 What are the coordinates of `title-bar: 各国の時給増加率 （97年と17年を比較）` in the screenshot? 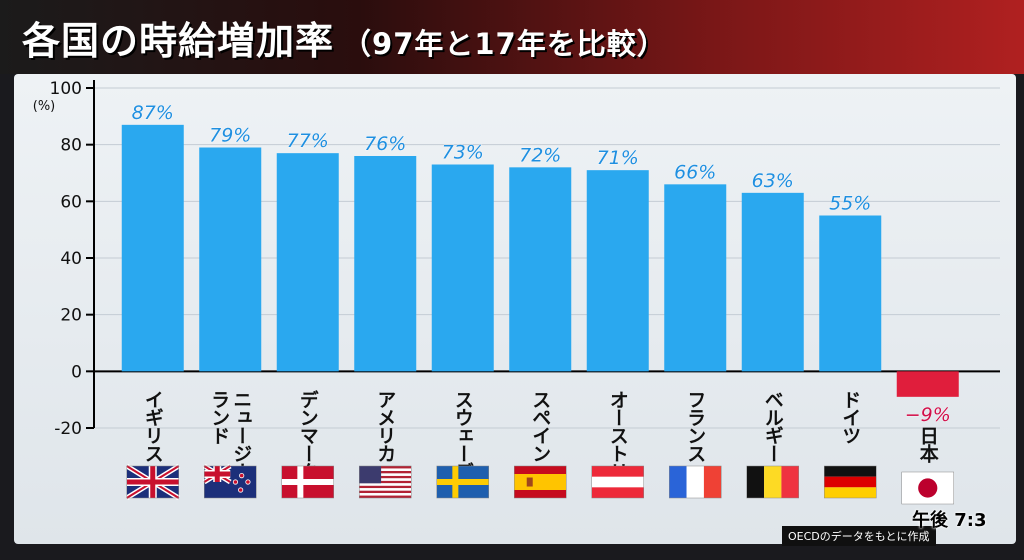 It's located at (512, 37).